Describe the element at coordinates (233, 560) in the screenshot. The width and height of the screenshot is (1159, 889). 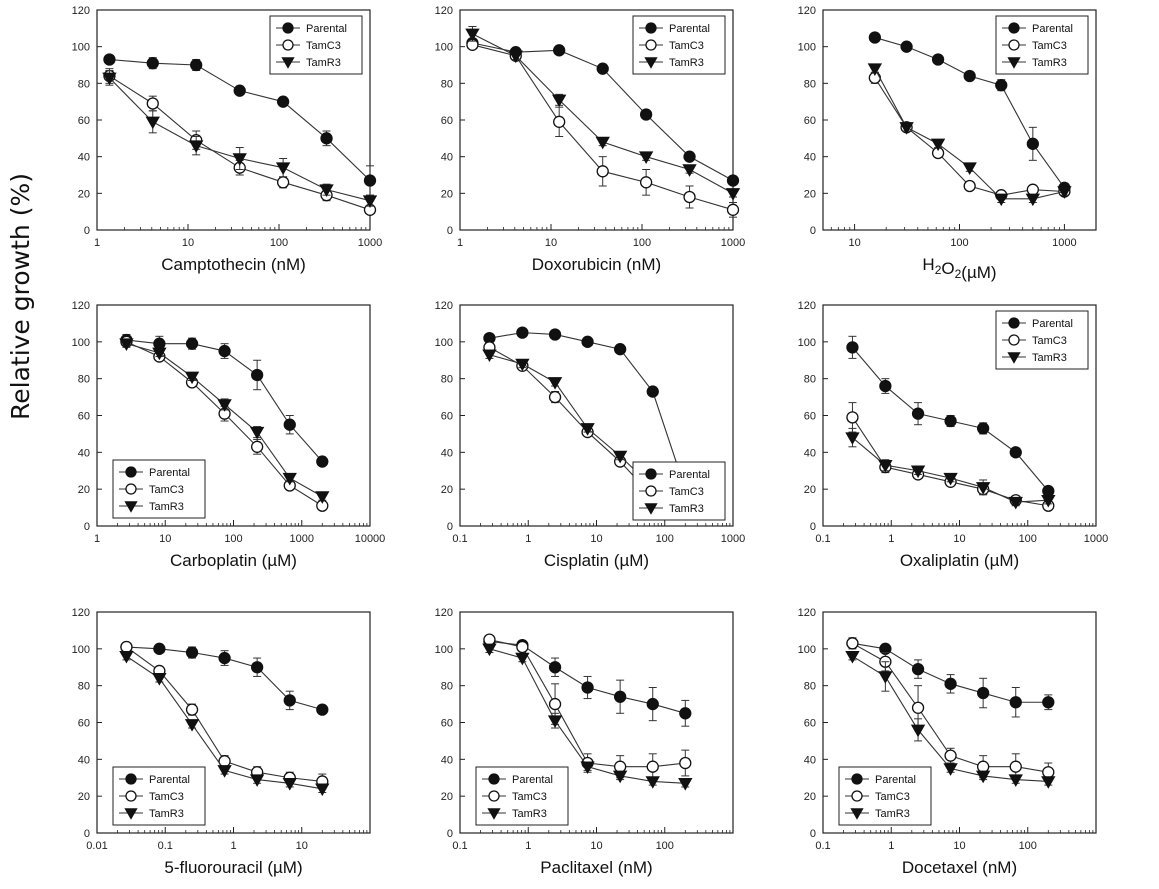
I see `x-axis-label: Carboplatin (µM)` at that location.